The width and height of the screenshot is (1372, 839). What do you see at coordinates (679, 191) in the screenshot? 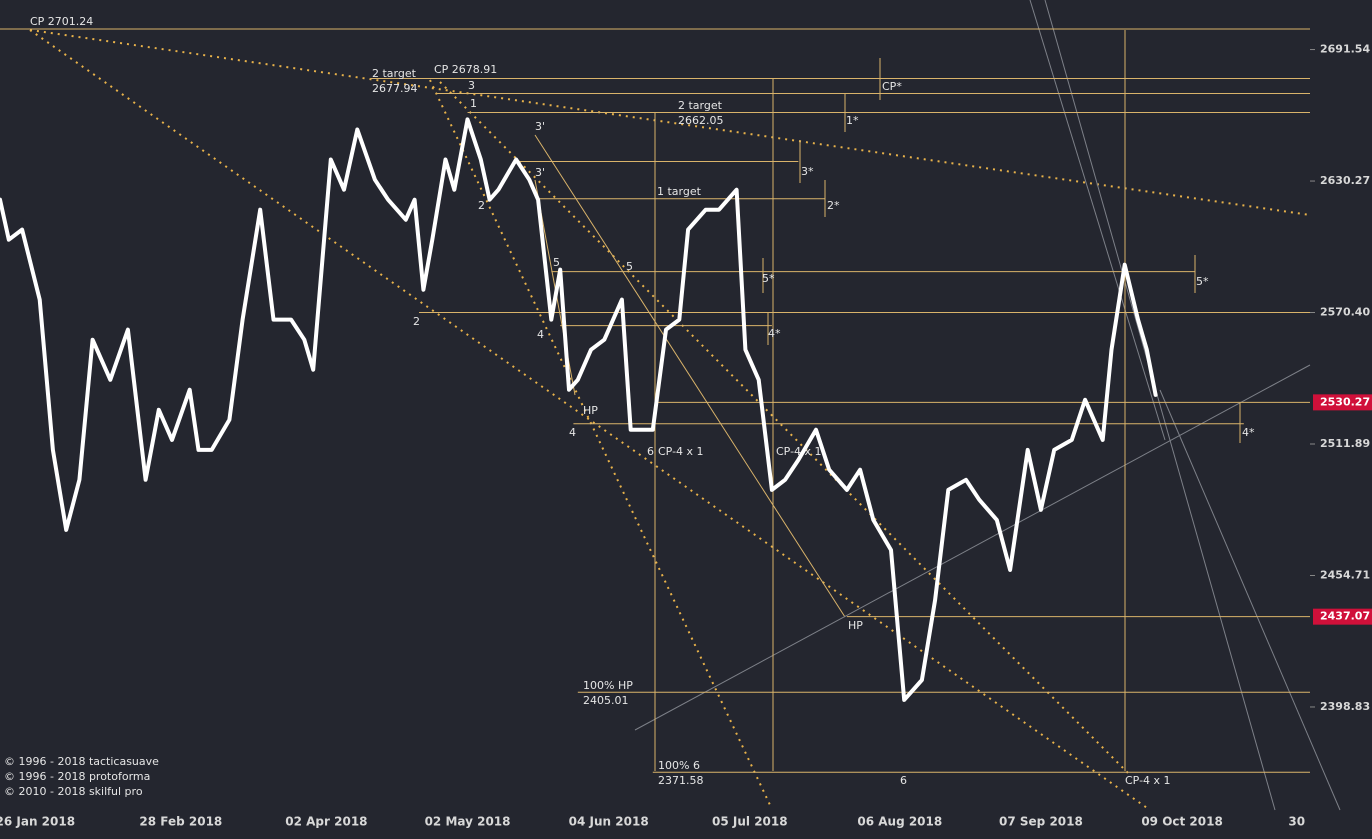
I see `annotation: 1 target` at bounding box center [679, 191].